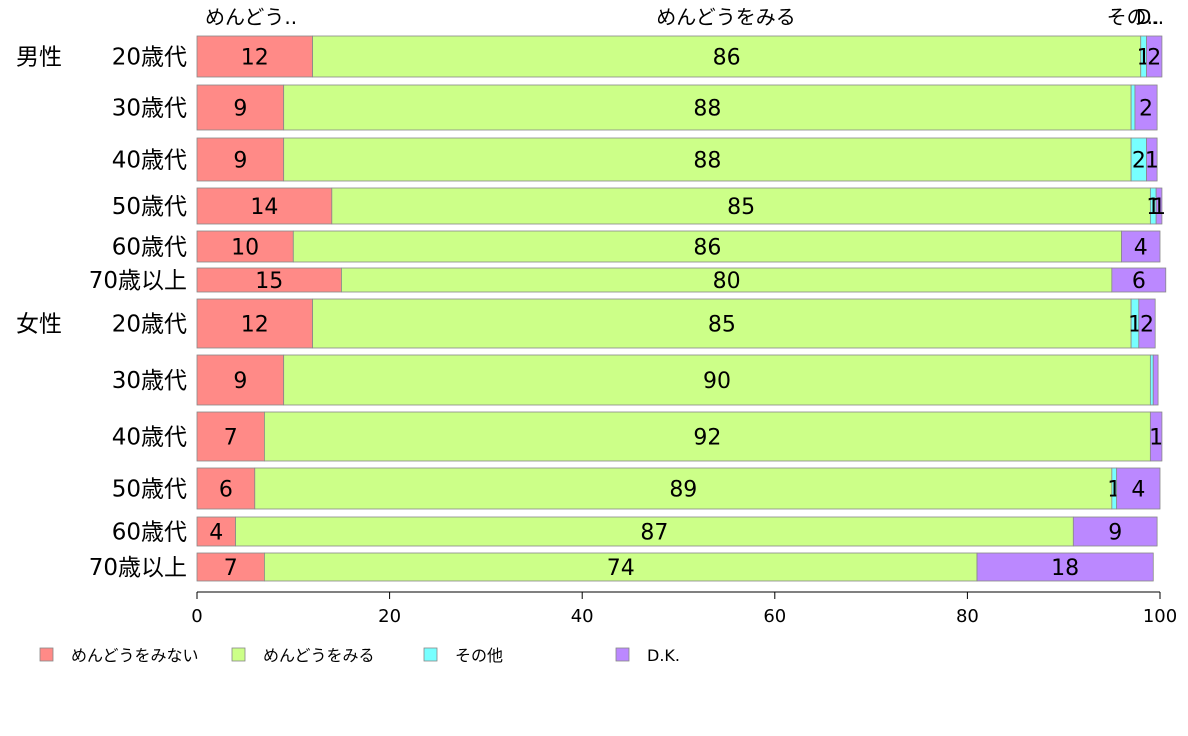  What do you see at coordinates (138, 281) in the screenshot?
I see `category-label: 70歳以上` at bounding box center [138, 281].